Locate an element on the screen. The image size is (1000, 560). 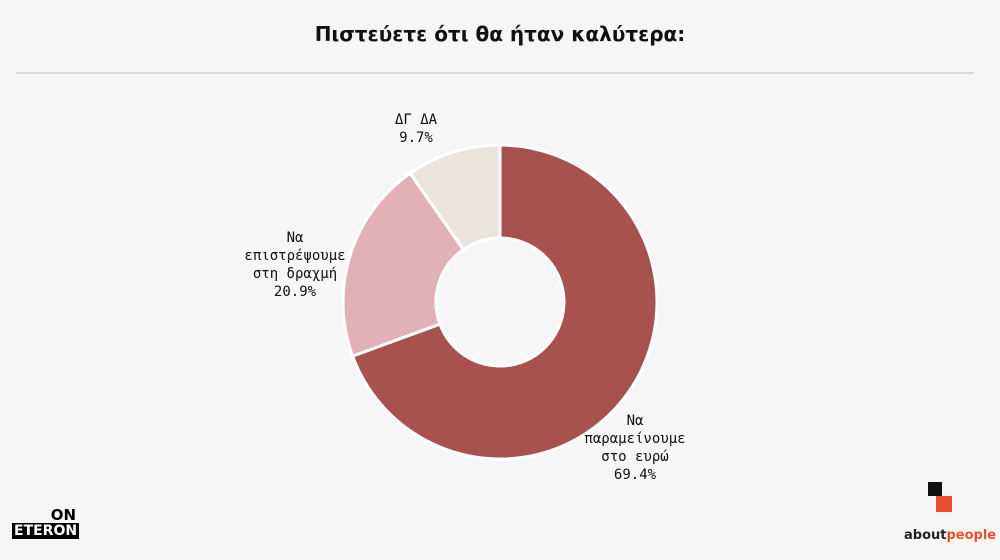
oneteron-logo: ON ETERON is located at coordinates (46, 522).